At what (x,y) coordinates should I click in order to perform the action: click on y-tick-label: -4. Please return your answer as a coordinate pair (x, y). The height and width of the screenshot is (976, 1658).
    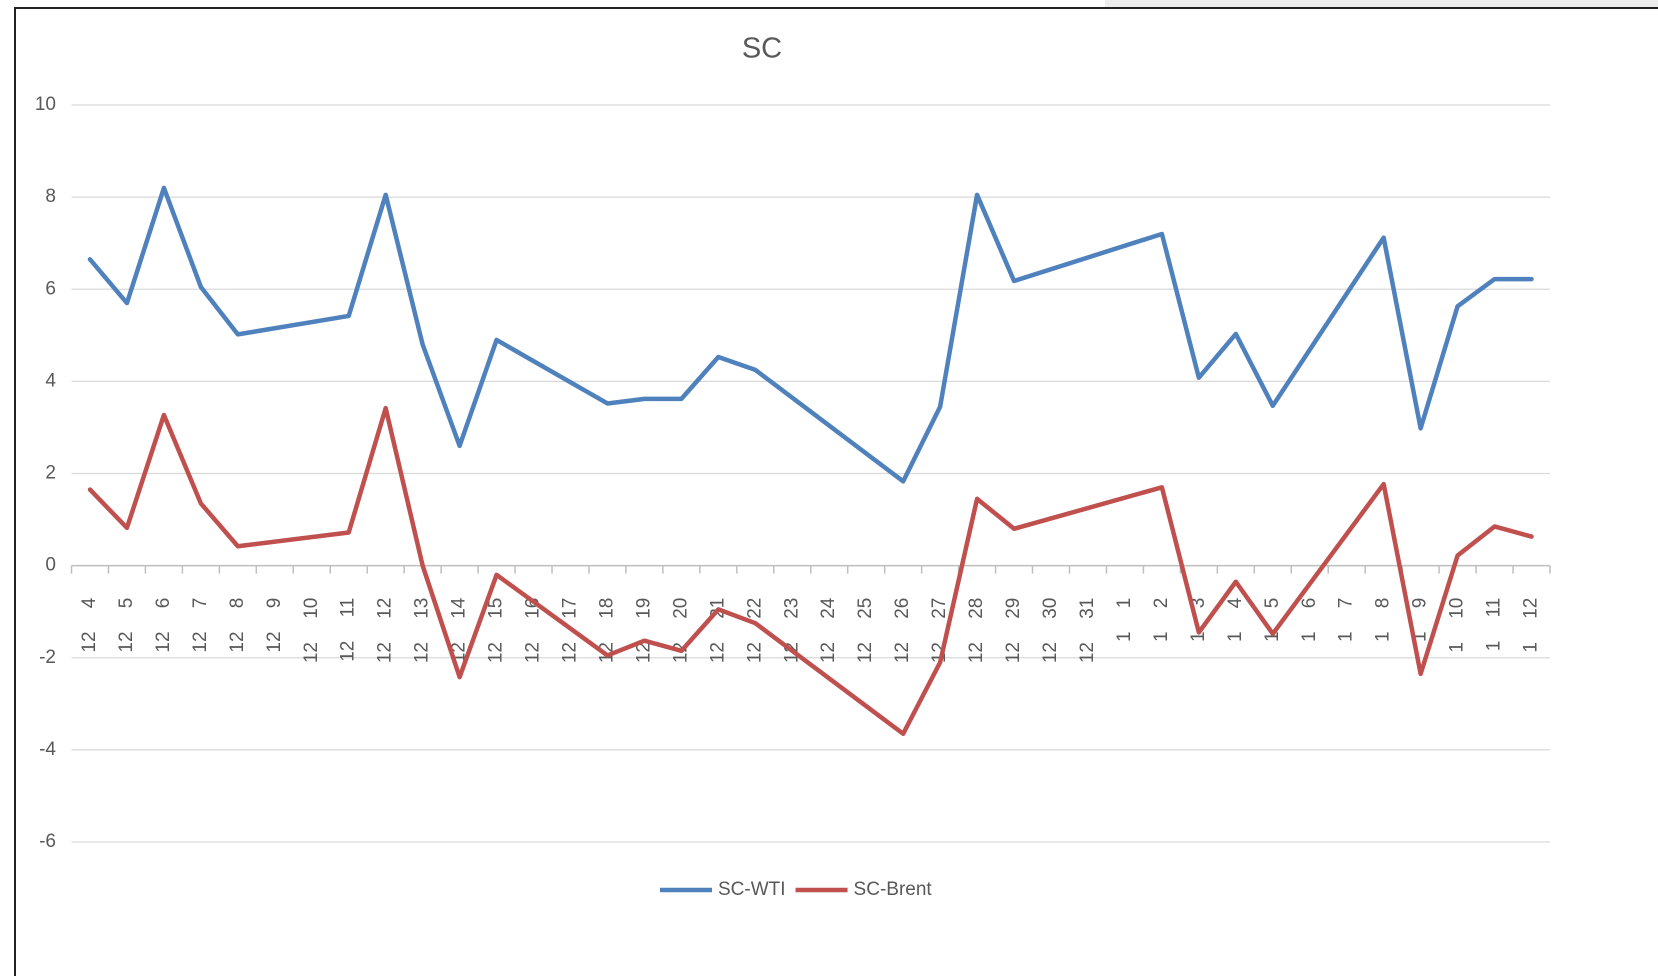
    Looking at the image, I should click on (47, 749).